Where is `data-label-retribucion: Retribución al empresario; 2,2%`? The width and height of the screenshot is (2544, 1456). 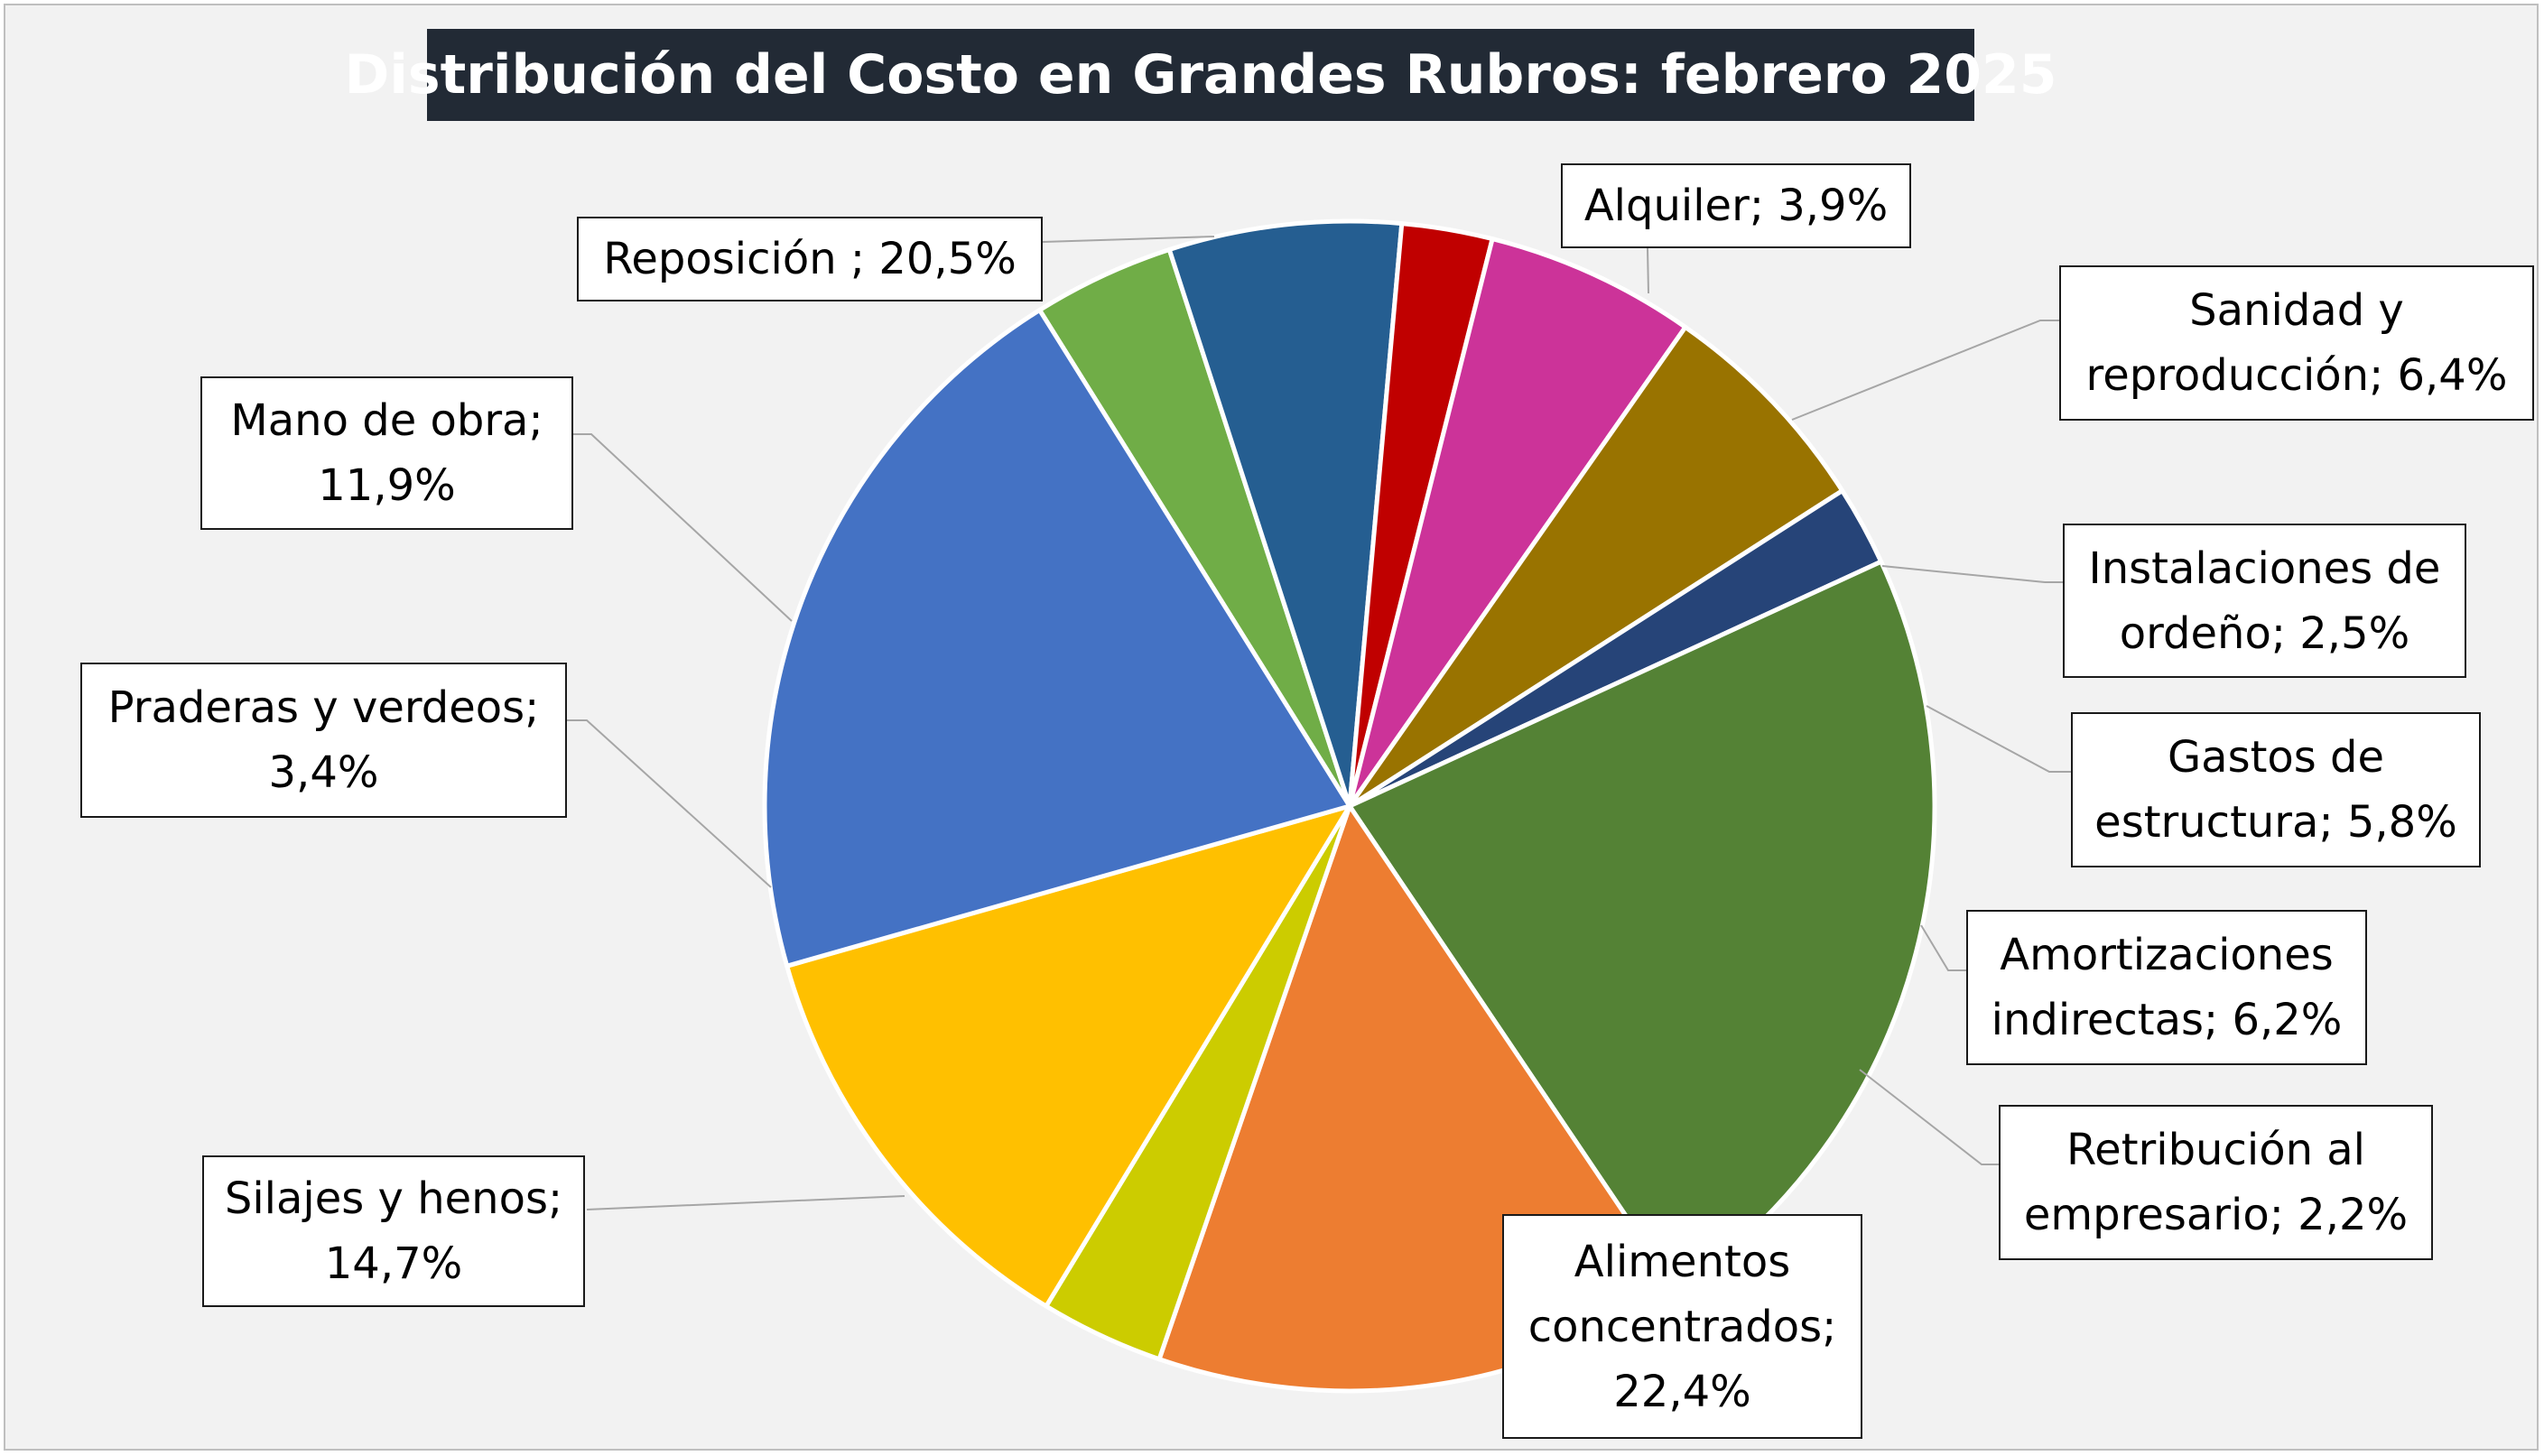 data-label-retribucion: Retribución al empresario; 2,2% is located at coordinates (2216, 1183).